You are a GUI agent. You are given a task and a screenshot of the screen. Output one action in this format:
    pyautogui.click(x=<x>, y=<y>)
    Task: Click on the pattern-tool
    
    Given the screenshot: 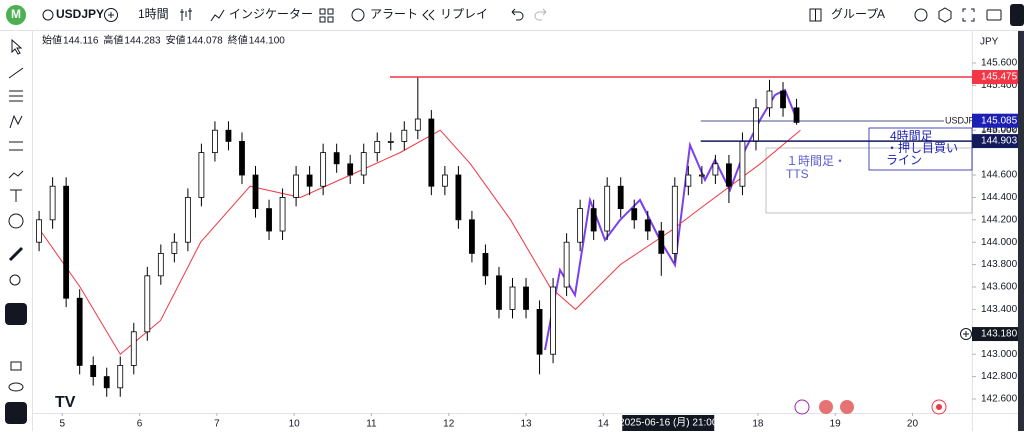 What is the action you would take?
    pyautogui.click(x=16, y=121)
    